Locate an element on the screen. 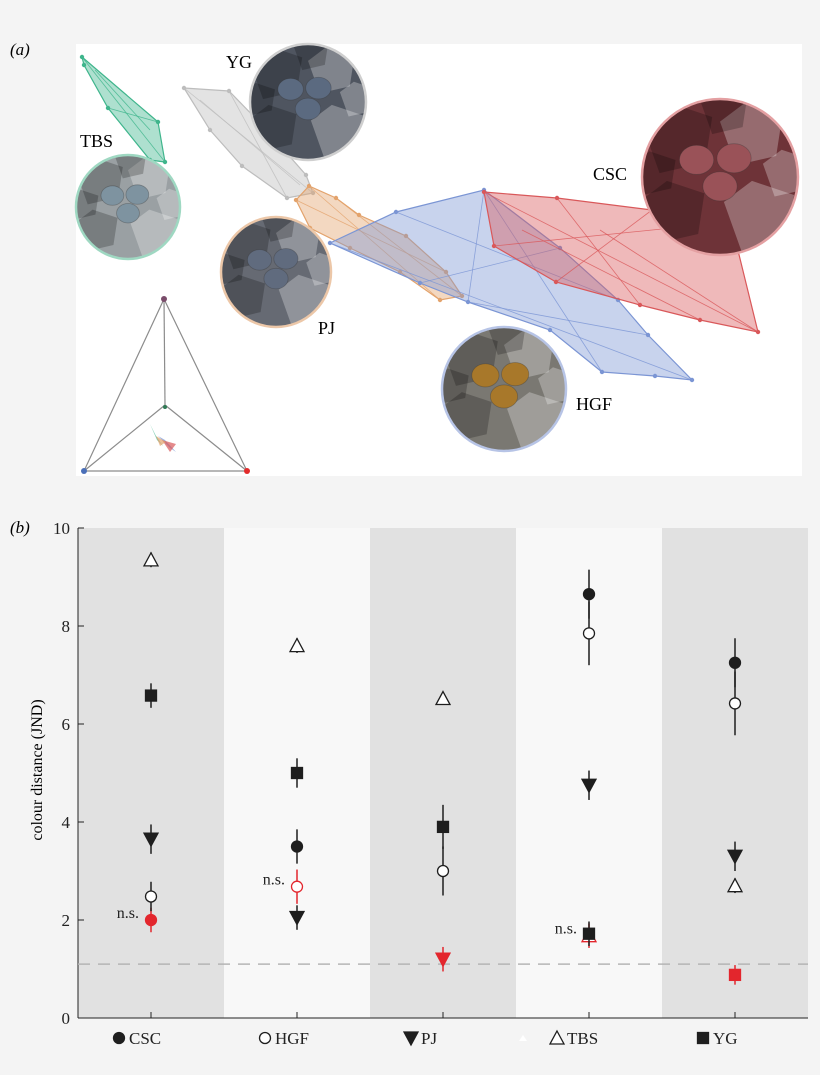 The height and width of the screenshot is (1075, 820). y-tick-label: 2 is located at coordinates (66, 920).